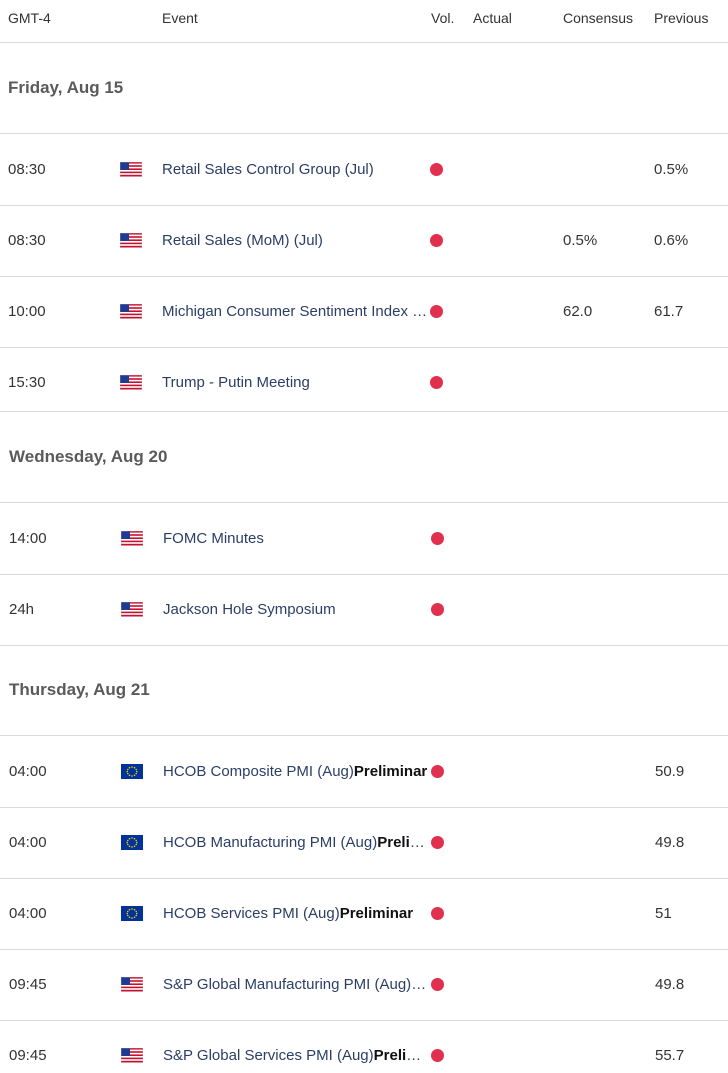 The image size is (728, 1073). What do you see at coordinates (296, 842) in the screenshot?
I see `event-name: HCOB Manufacturing PMI (Aug)Preliminary` at bounding box center [296, 842].